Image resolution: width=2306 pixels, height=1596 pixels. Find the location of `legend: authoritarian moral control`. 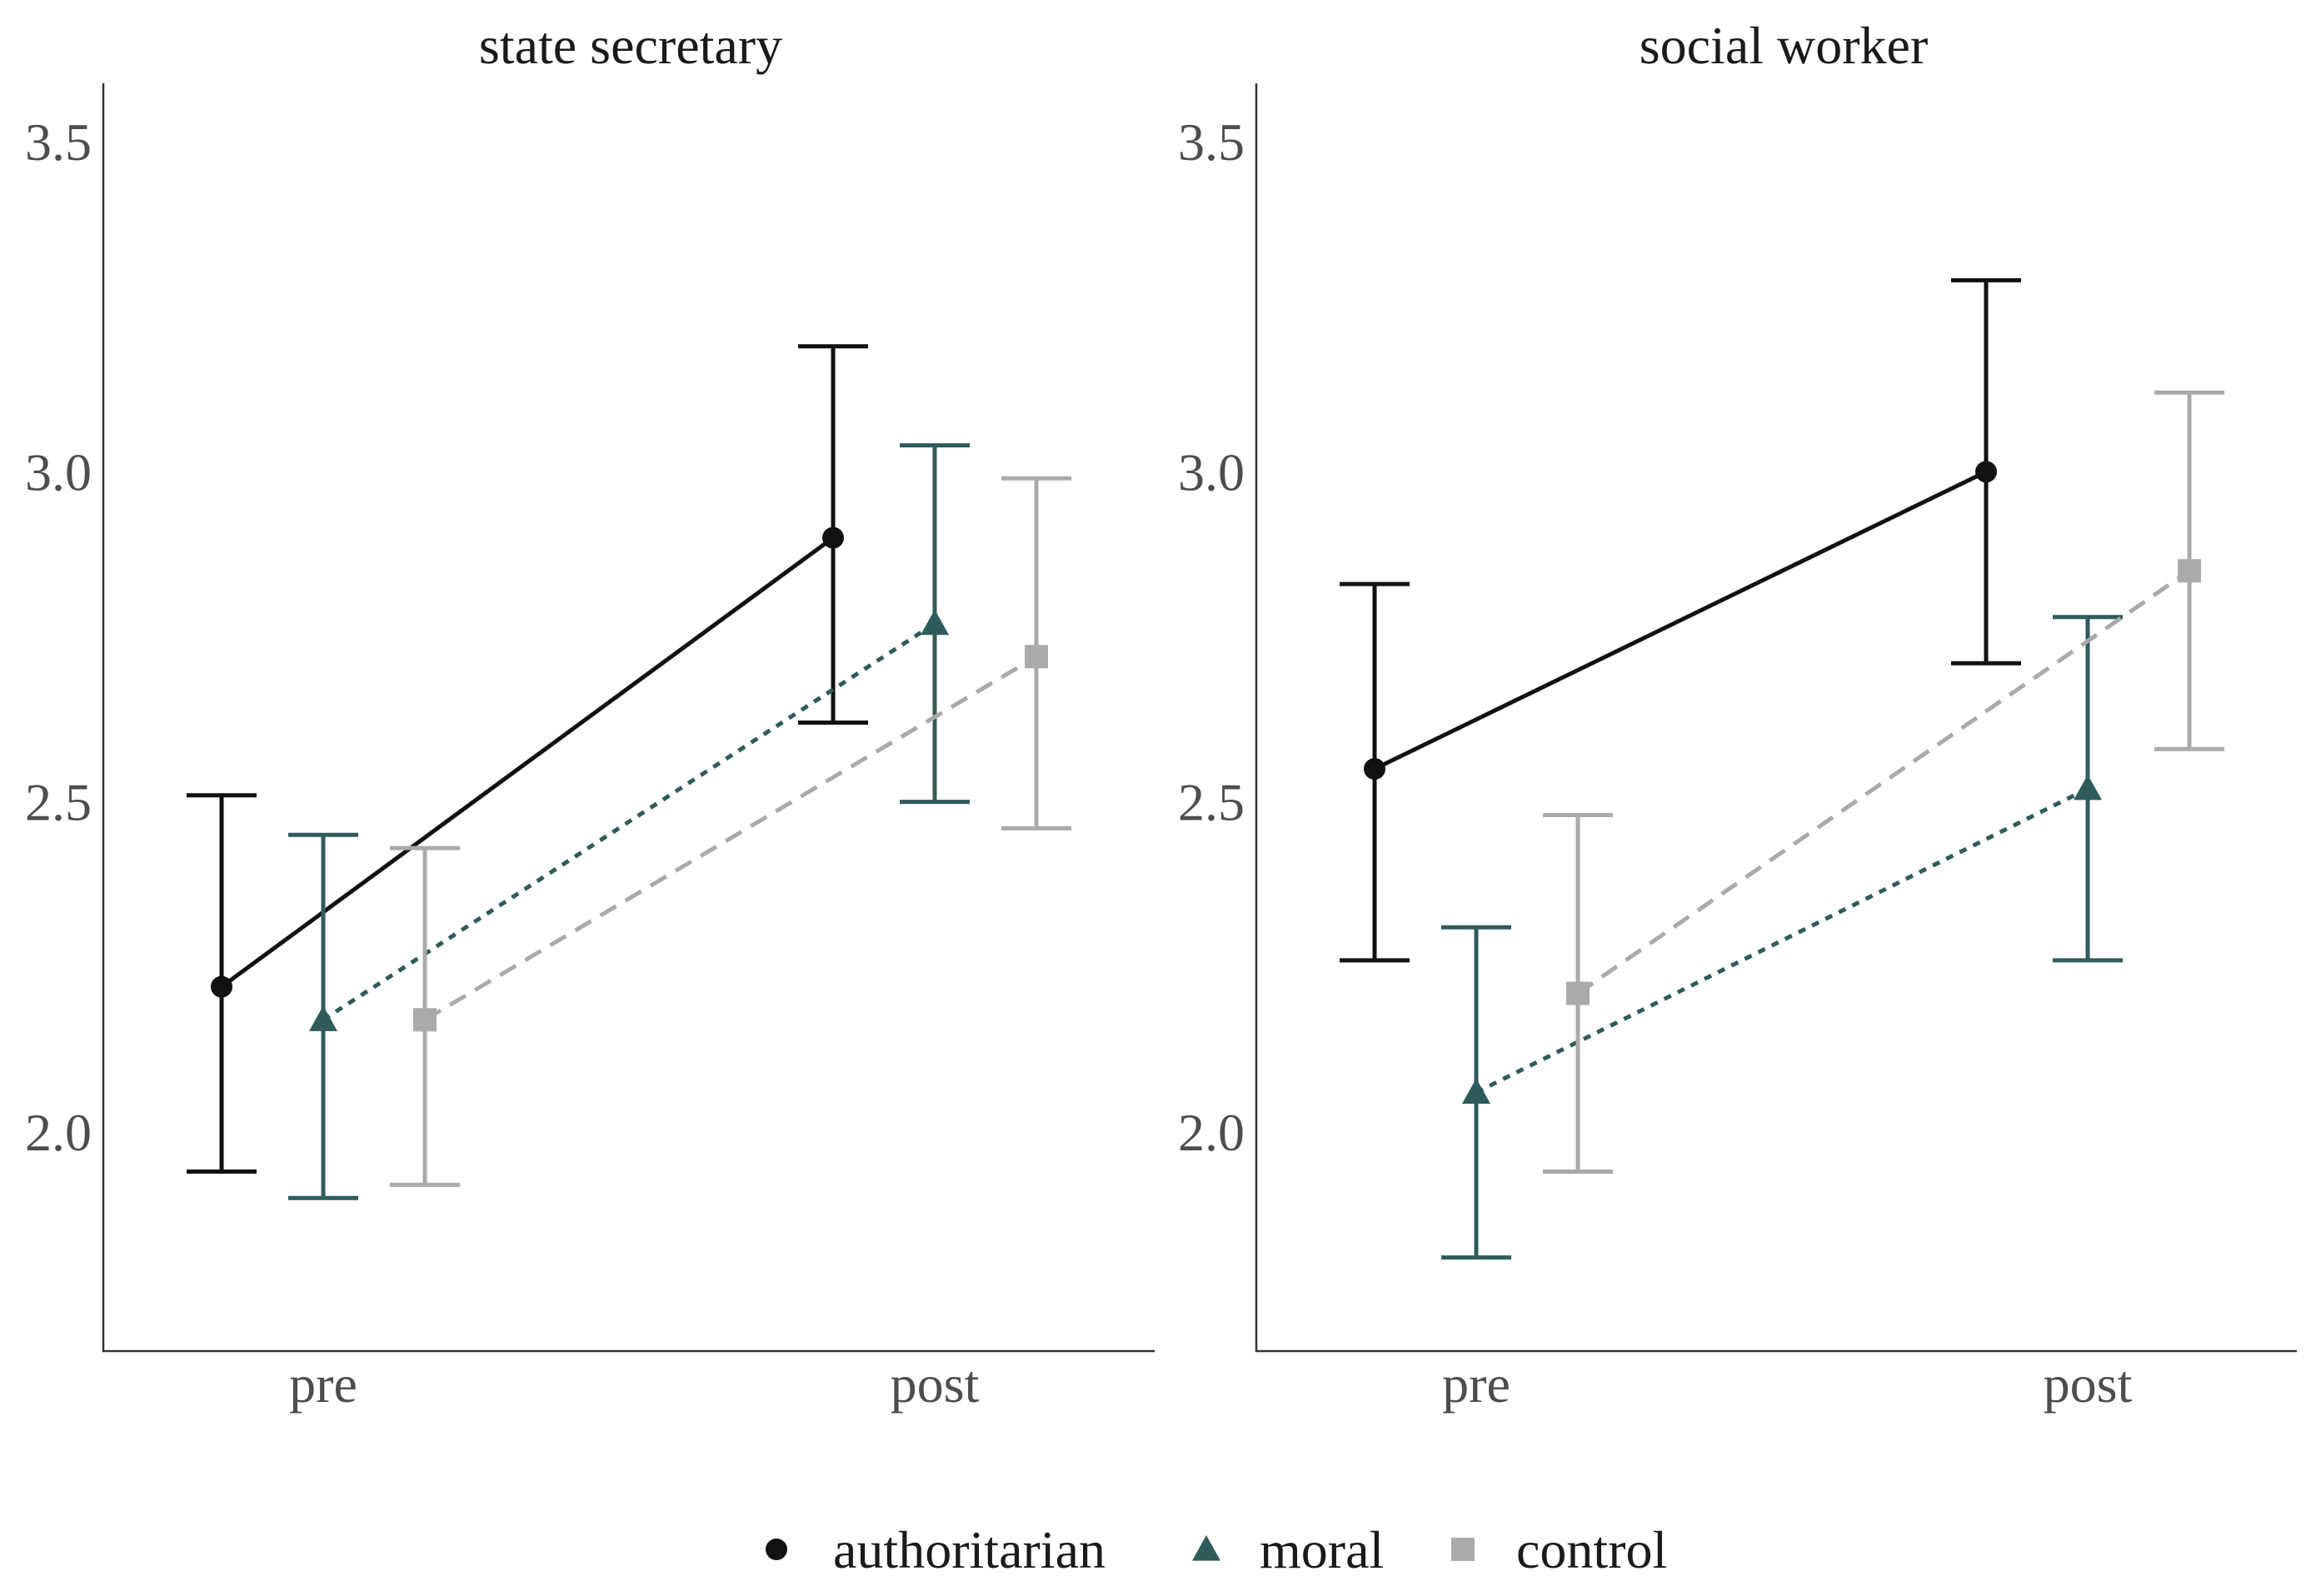

legend: authoritarian moral control is located at coordinates (1216, 1549).